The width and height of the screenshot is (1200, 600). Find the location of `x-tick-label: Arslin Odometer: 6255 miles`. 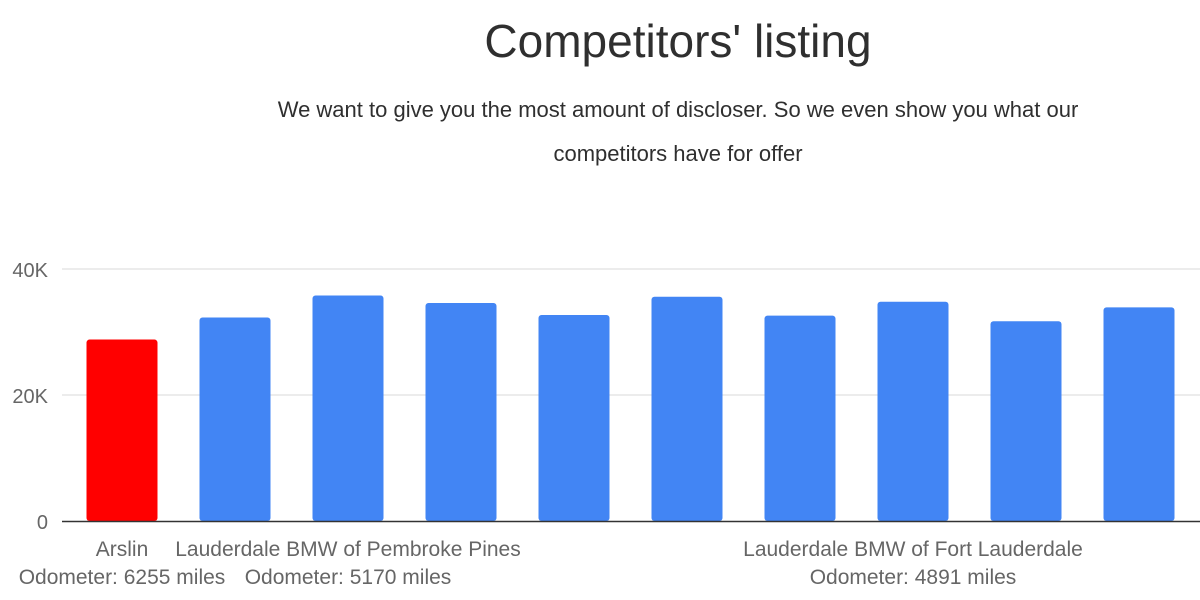

x-tick-label: Arslin Odometer: 6255 miles is located at coordinates (122, 563).